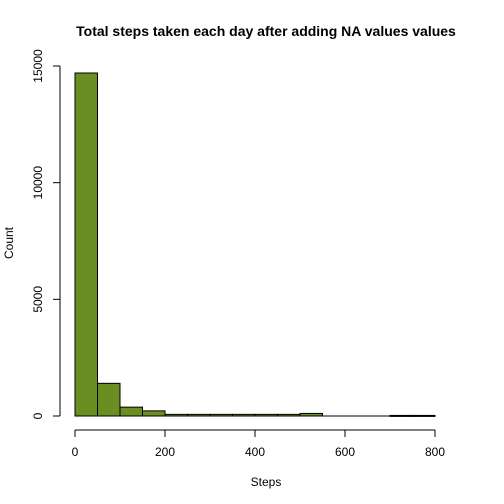 Image resolution: width=504 pixels, height=504 pixels. Describe the element at coordinates (9, 242) in the screenshot. I see `y-axis-label: Count` at that location.